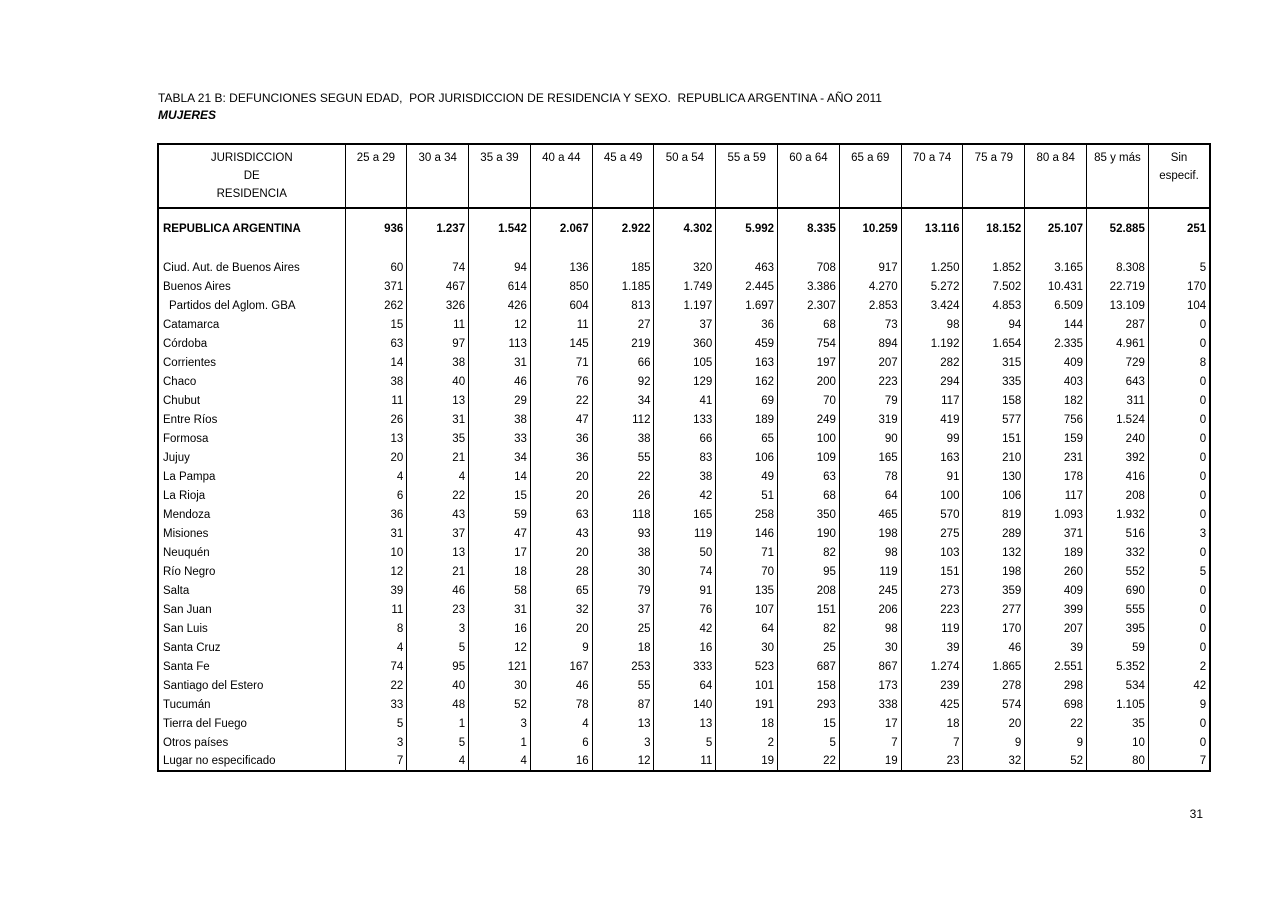  What do you see at coordinates (438, 438) in the screenshot?
I see `value-cell: 35` at bounding box center [438, 438].